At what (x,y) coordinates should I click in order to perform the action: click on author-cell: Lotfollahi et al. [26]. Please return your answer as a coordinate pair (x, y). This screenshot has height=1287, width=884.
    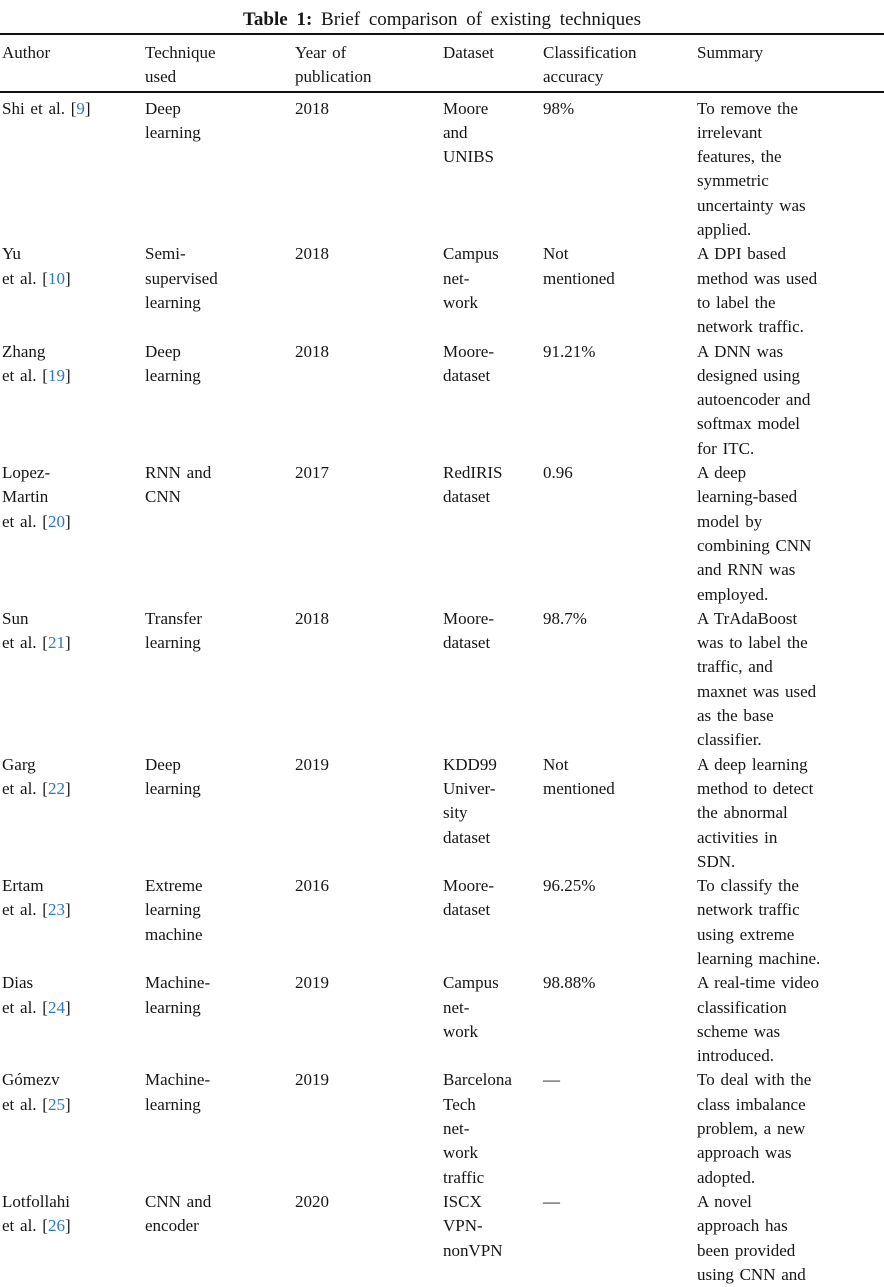
    Looking at the image, I should click on (36, 1213).